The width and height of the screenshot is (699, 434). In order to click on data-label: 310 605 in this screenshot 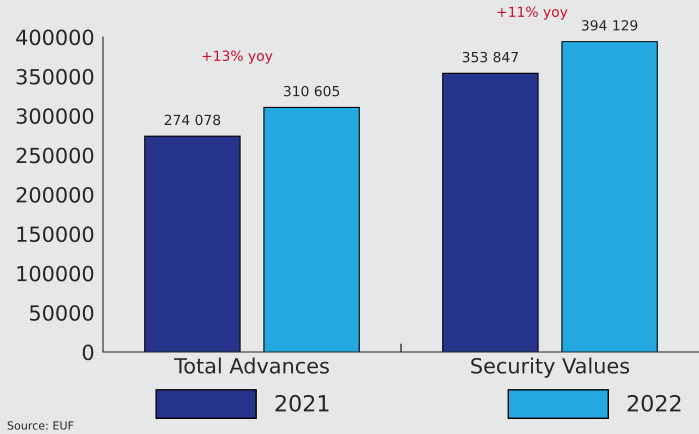, I will do `click(312, 91)`.